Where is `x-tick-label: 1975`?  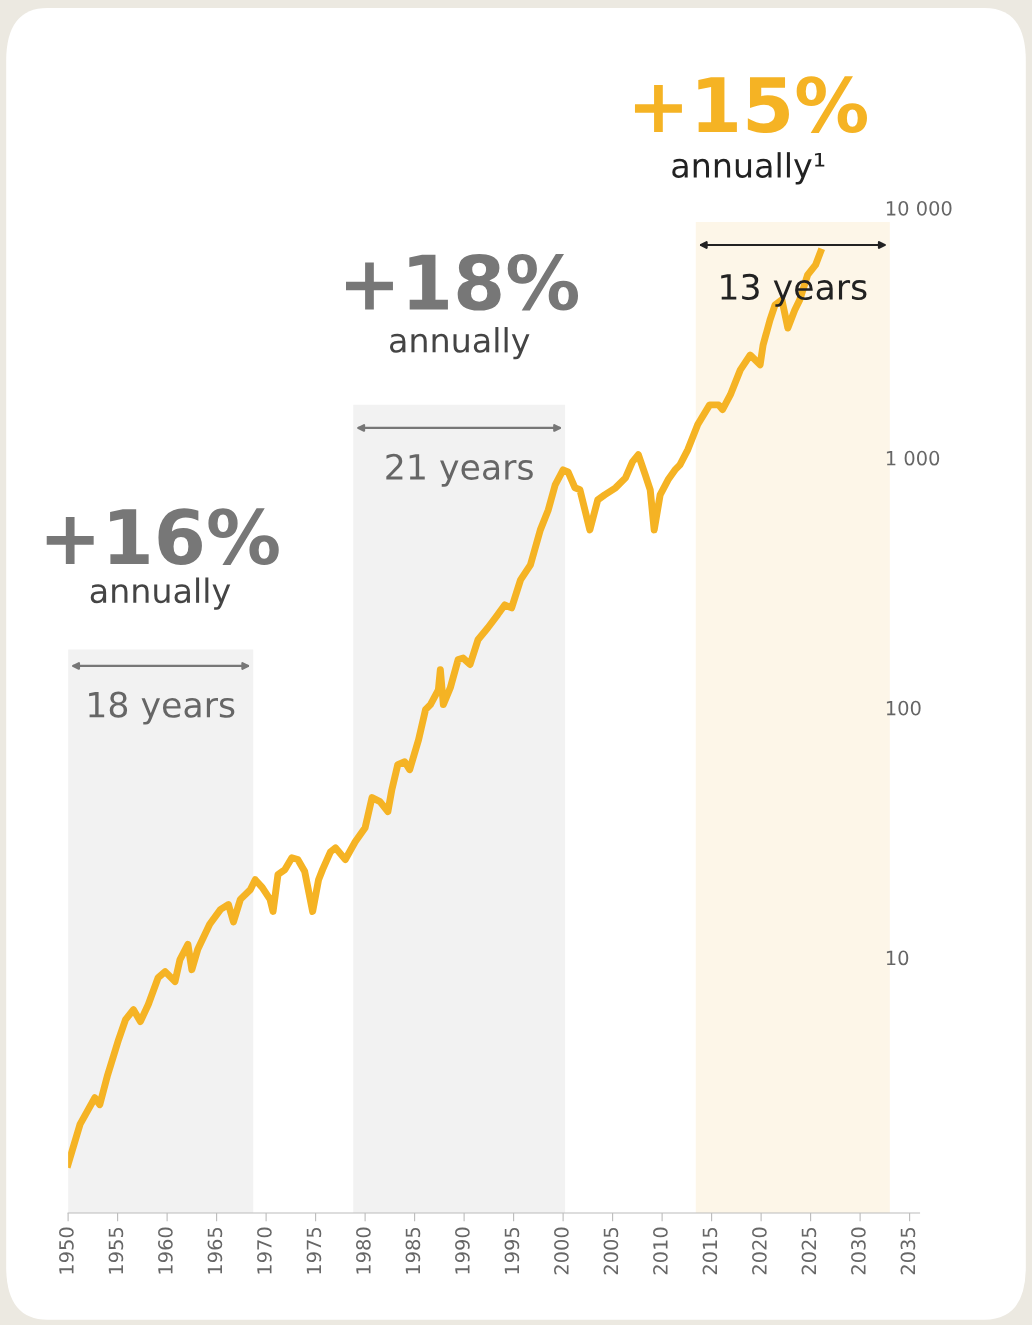
x-tick-label: 1975 is located at coordinates (314, 1250).